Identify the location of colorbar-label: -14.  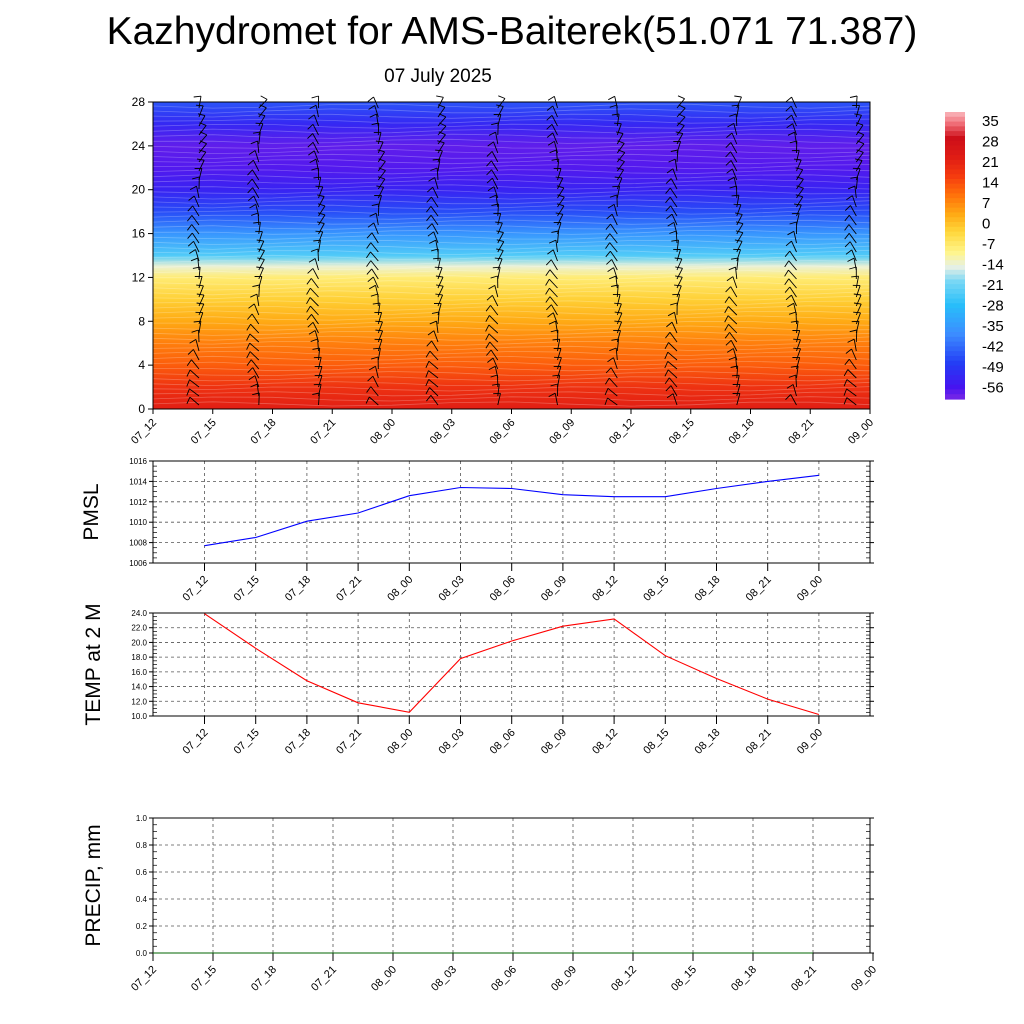
(993, 264).